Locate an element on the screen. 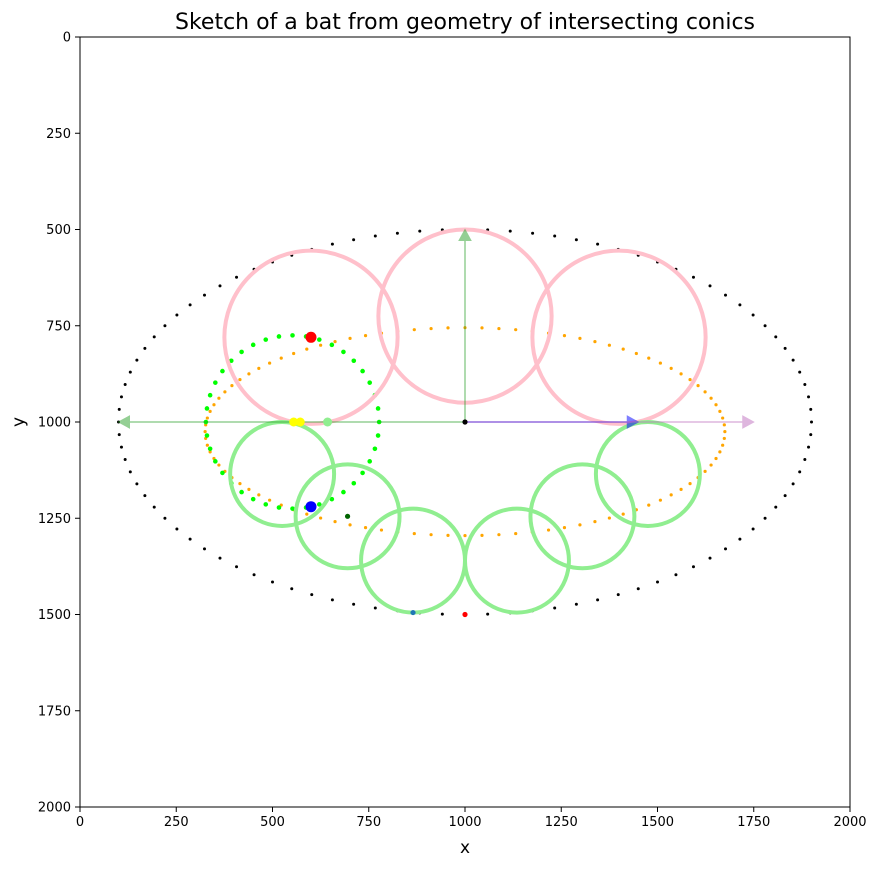  y-tick-label: 500 is located at coordinates (58, 230).